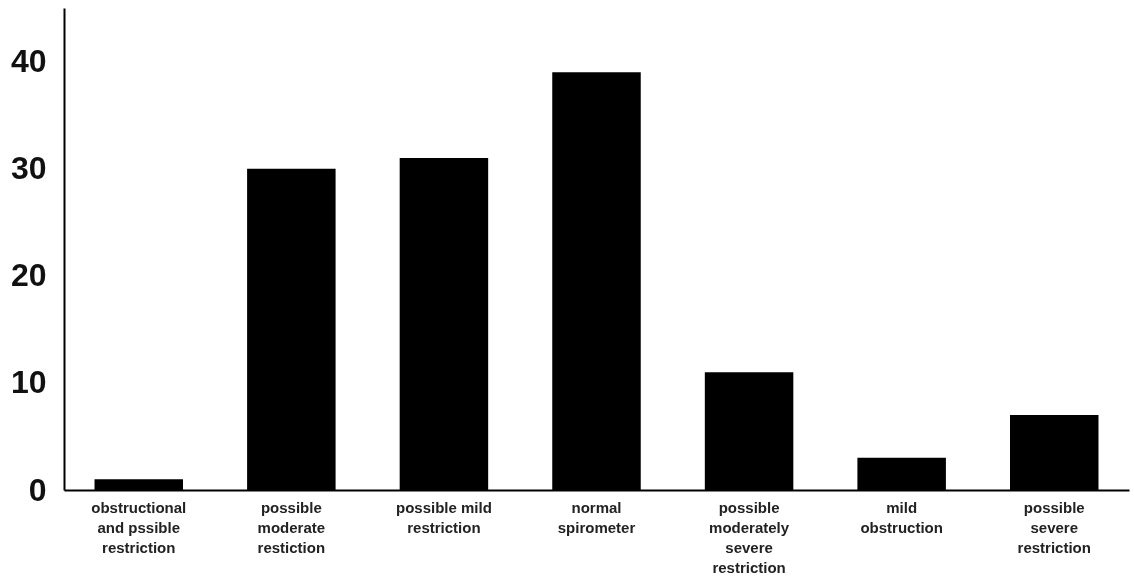  Describe the element at coordinates (37, 489) in the screenshot. I see `y-tick-label: 0` at that location.